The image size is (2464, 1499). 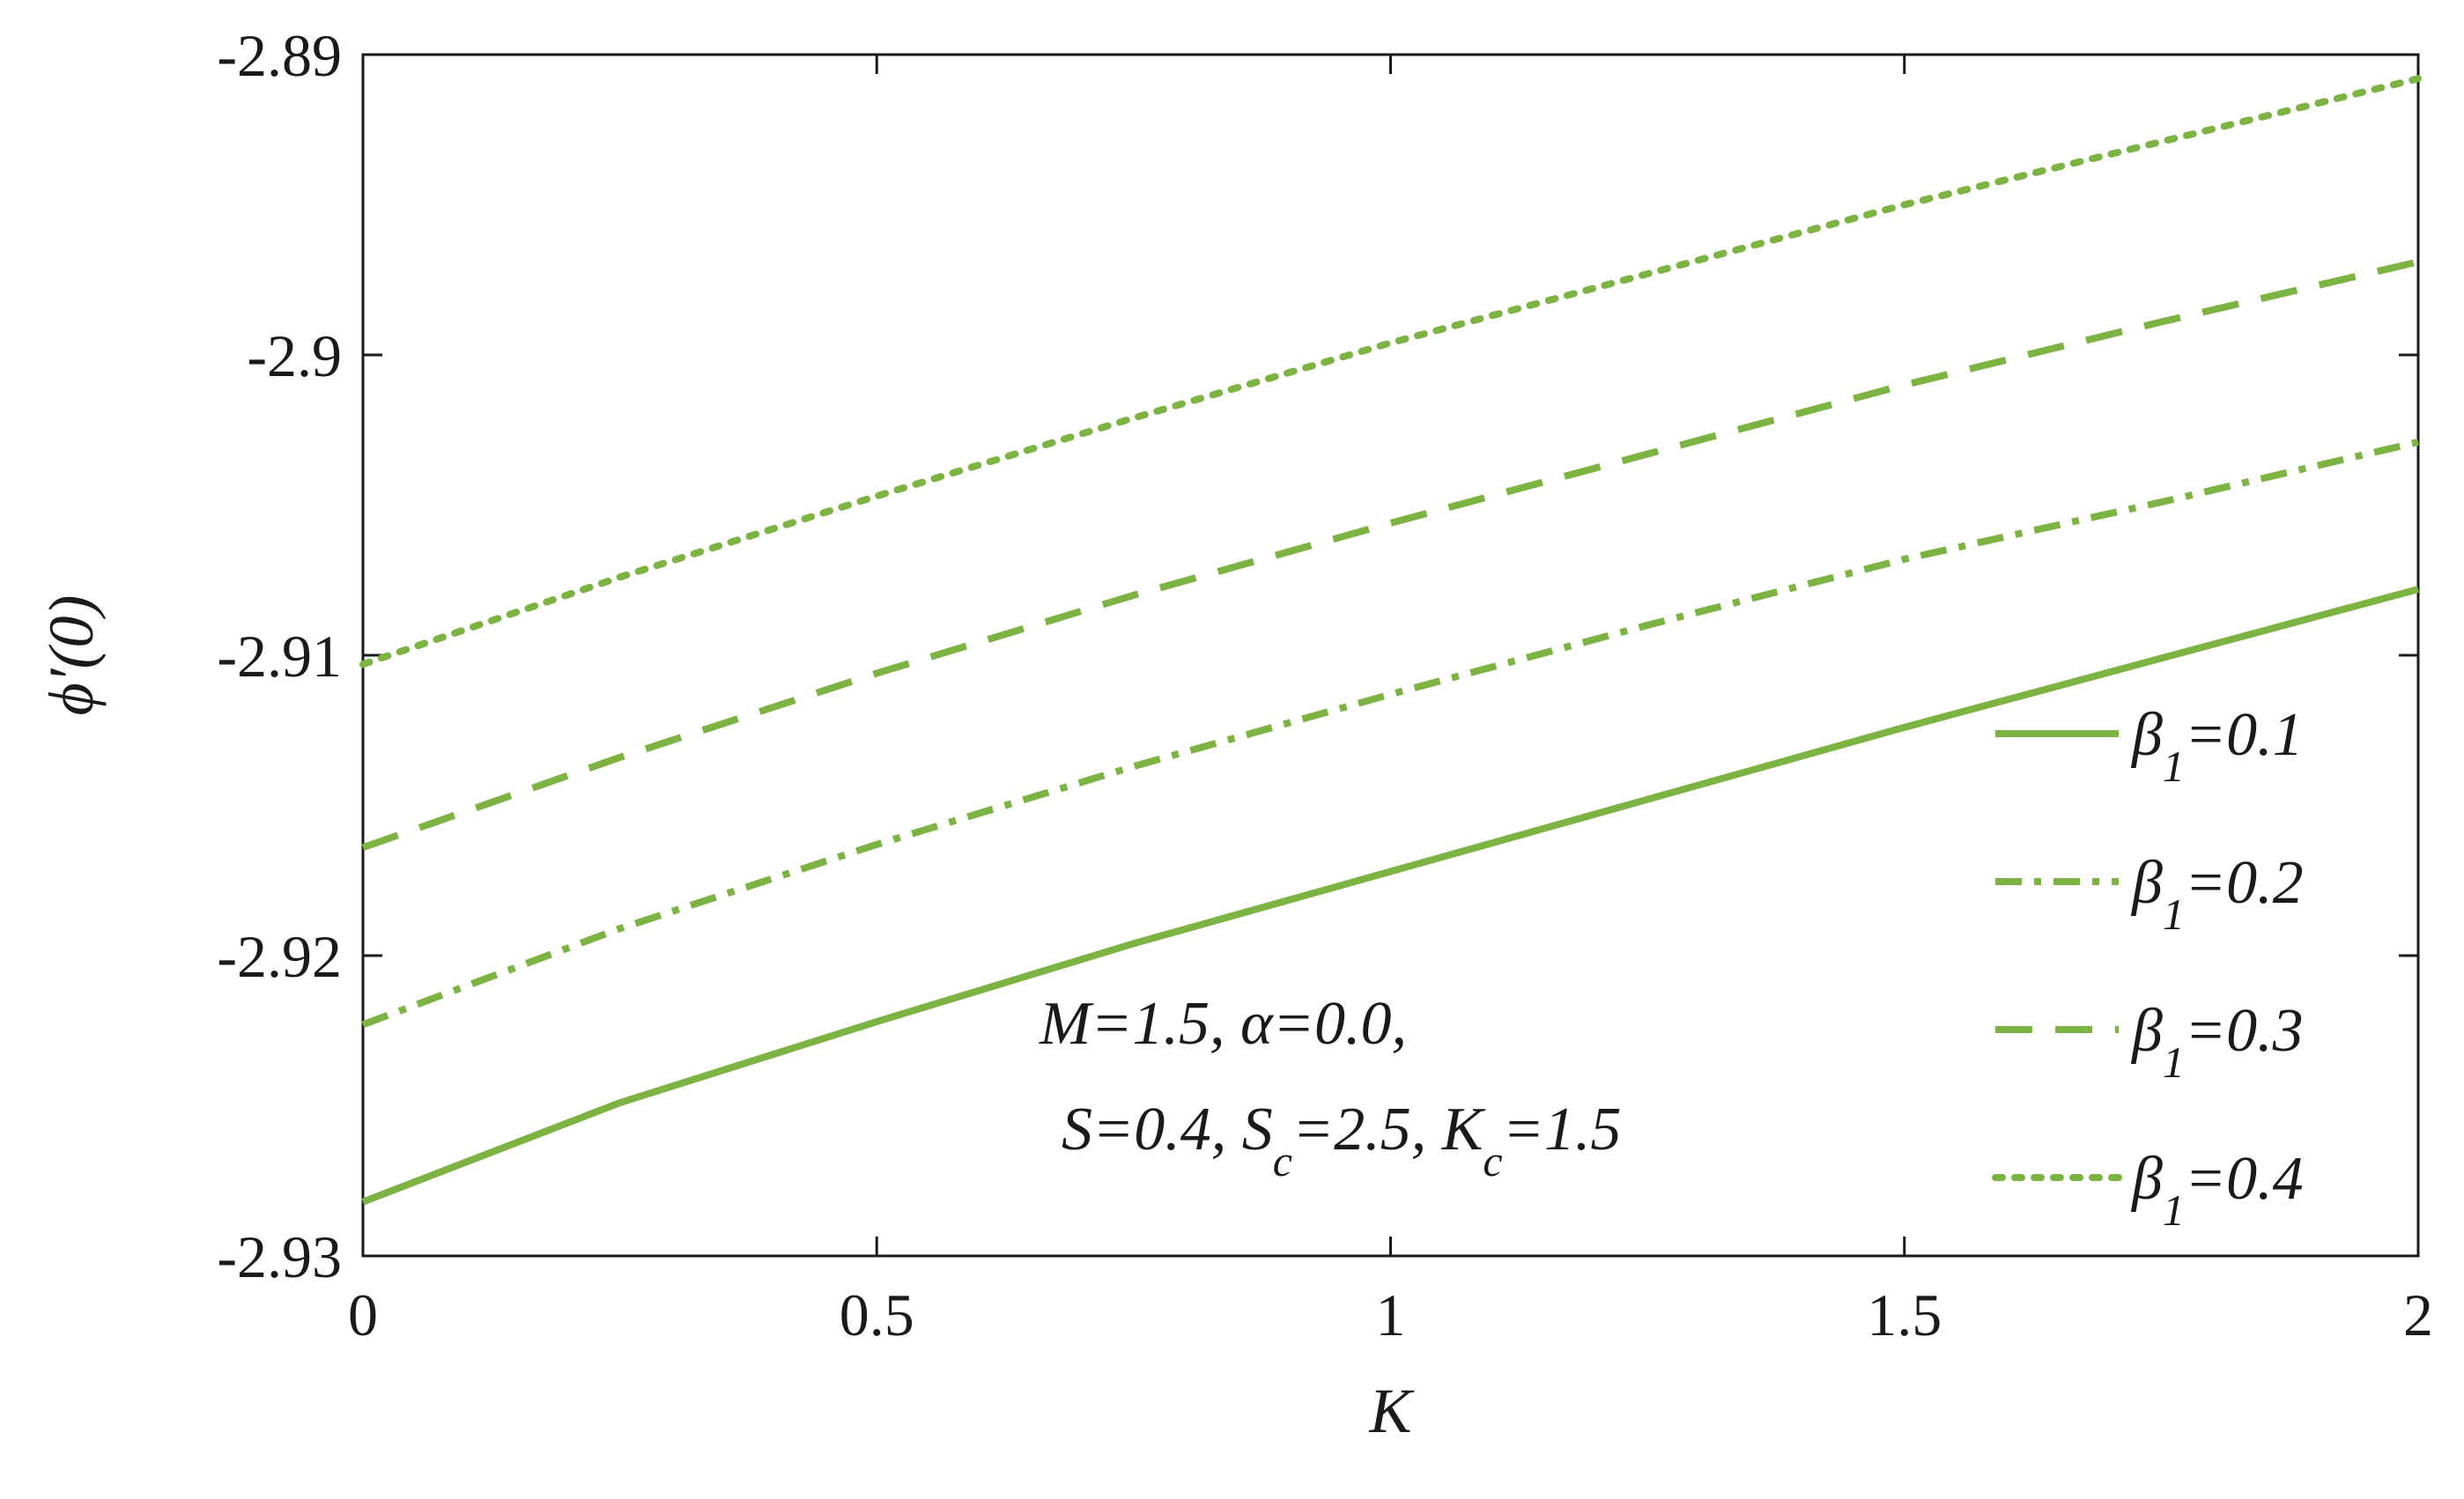 I want to click on x-tick-label: 1, so click(x=1391, y=1314).